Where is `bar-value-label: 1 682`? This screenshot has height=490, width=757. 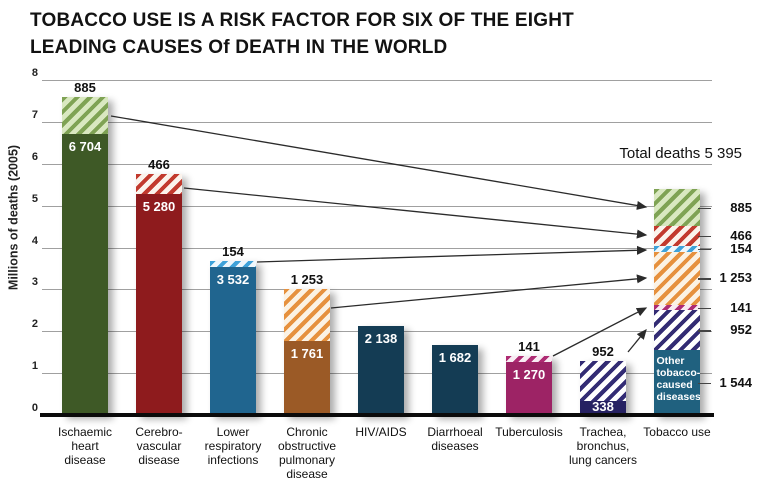
bar-value-label: 1 682 is located at coordinates (455, 357).